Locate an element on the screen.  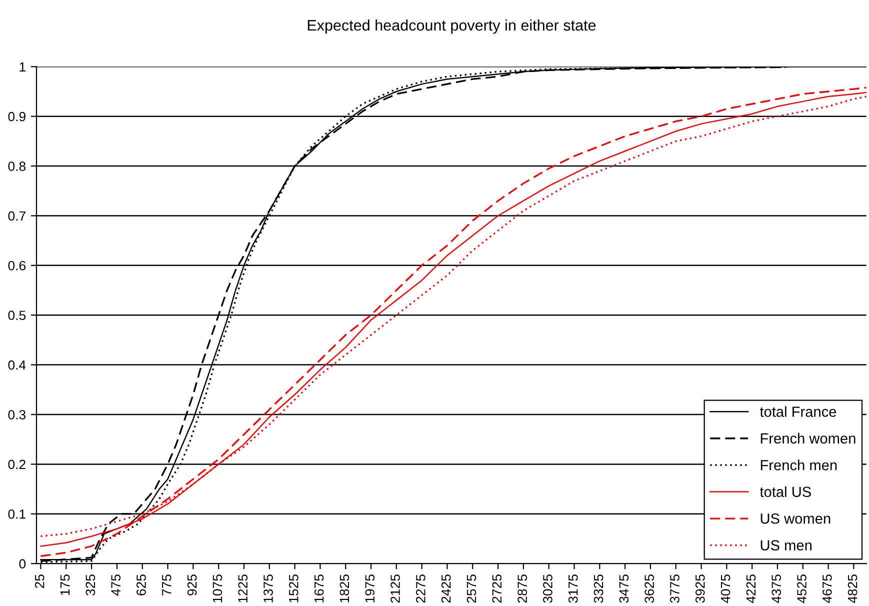
x-tick-label: 2275 is located at coordinates (421, 588).